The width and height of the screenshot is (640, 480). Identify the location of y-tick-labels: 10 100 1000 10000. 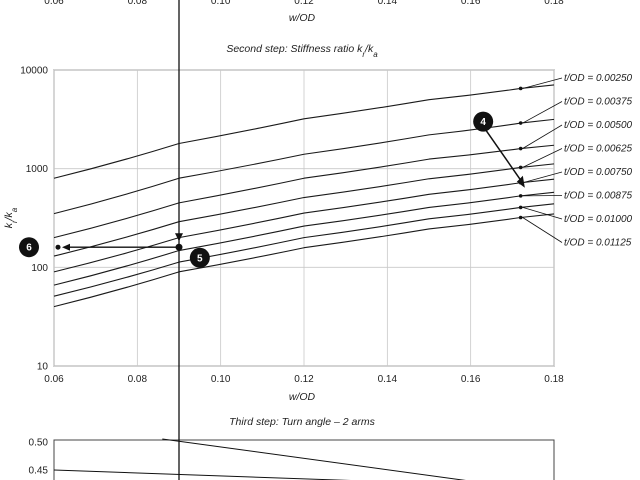
(34, 219).